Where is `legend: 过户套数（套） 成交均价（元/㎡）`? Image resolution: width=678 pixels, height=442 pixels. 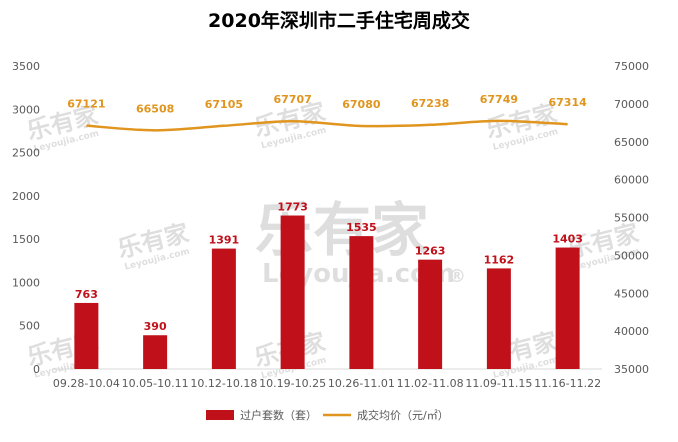
legend: 过户套数（套） 成交均价（元/㎡） is located at coordinates (327, 415).